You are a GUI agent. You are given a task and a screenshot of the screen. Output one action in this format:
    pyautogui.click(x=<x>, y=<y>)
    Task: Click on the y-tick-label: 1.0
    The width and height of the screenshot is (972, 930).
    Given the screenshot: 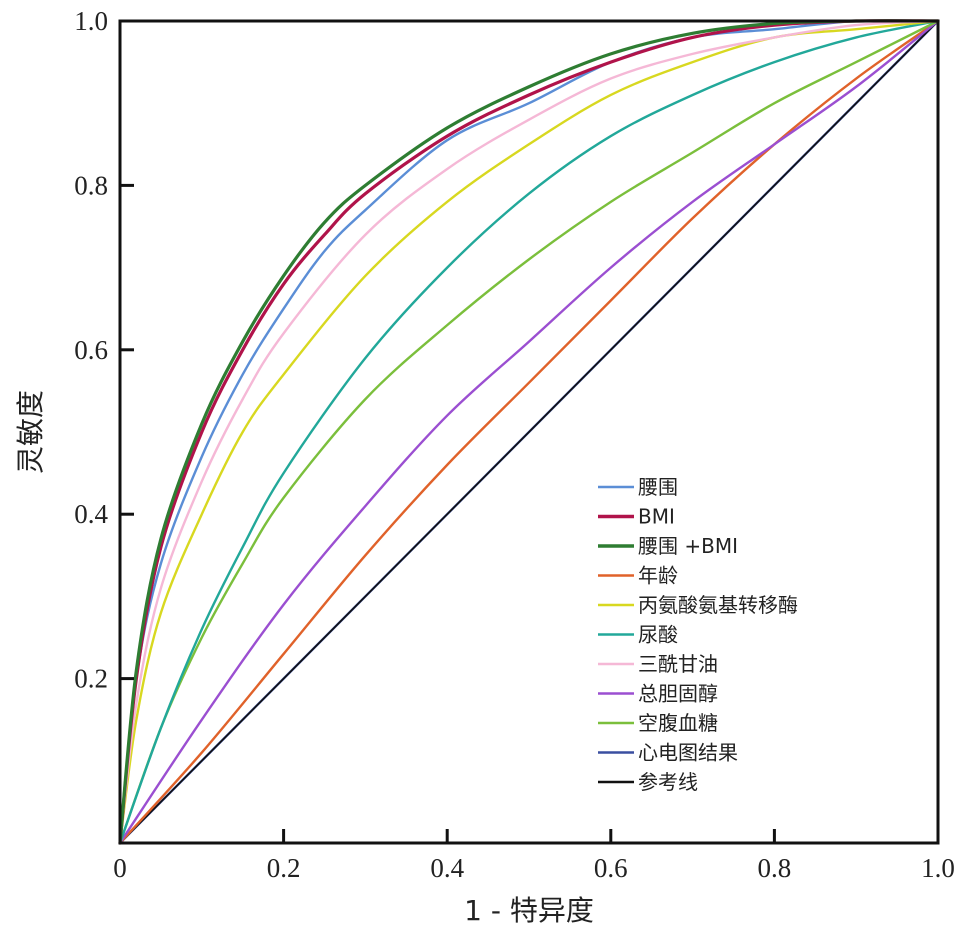 What is the action you would take?
    pyautogui.click(x=91, y=21)
    